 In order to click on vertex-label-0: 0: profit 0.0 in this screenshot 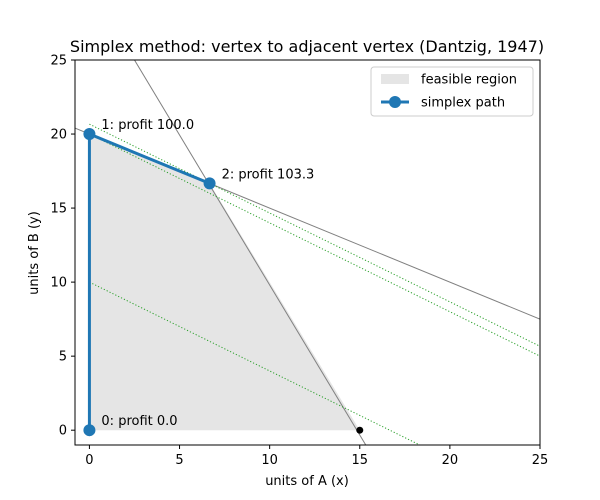, I will do `click(139, 421)`.